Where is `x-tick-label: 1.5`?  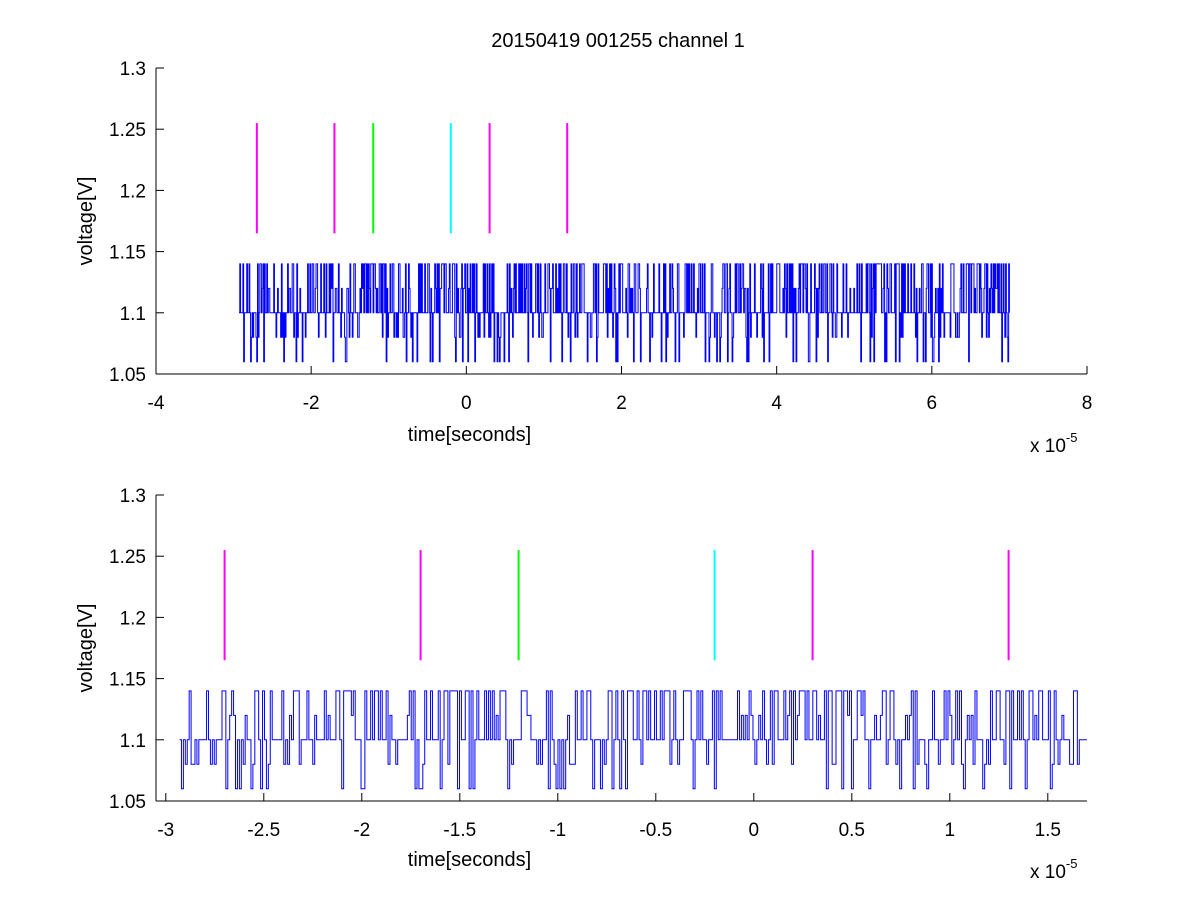
x-tick-label: 1.5 is located at coordinates (1048, 830).